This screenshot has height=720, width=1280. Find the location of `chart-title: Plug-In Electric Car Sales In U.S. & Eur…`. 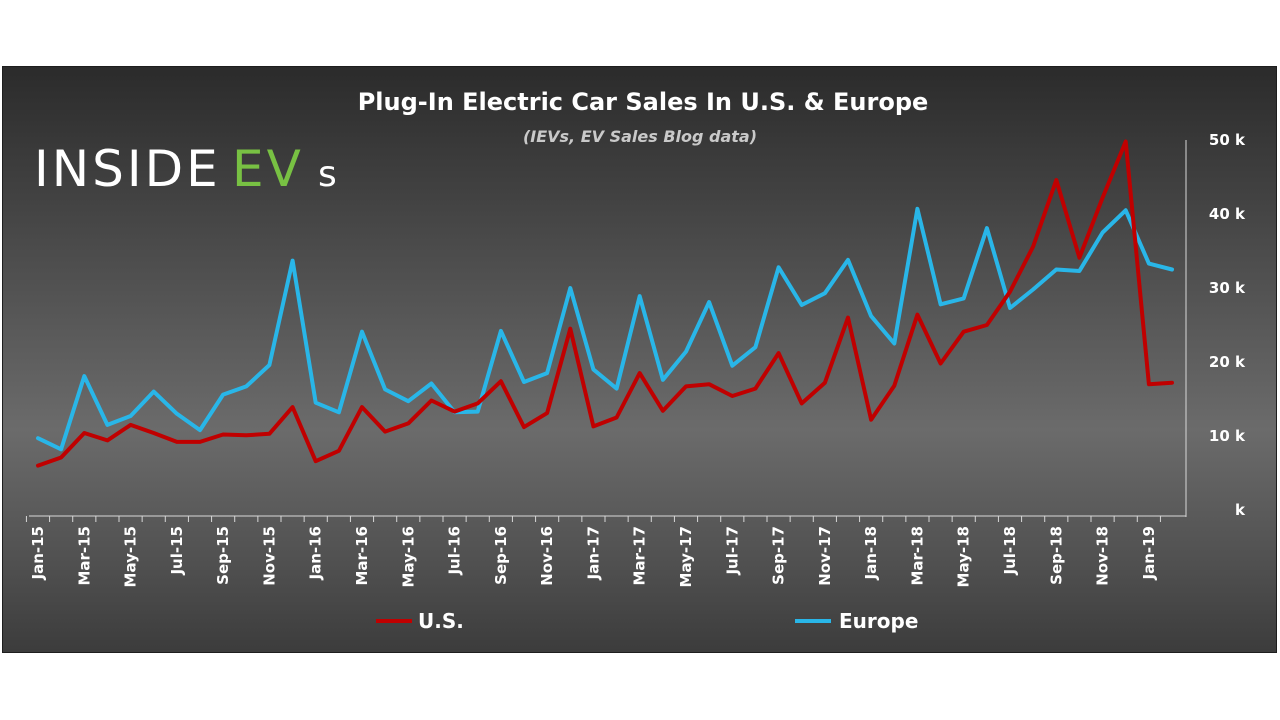

chart-title: Plug-In Electric Car Sales In U.S. & Eur… is located at coordinates (643, 102).